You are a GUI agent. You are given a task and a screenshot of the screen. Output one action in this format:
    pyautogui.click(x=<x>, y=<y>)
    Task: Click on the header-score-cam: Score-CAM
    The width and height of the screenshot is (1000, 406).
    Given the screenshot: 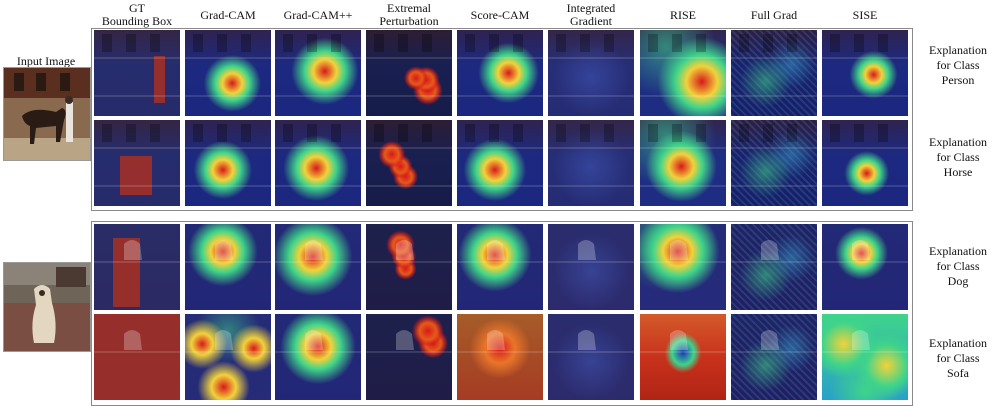 What is the action you would take?
    pyautogui.click(x=500, y=14)
    